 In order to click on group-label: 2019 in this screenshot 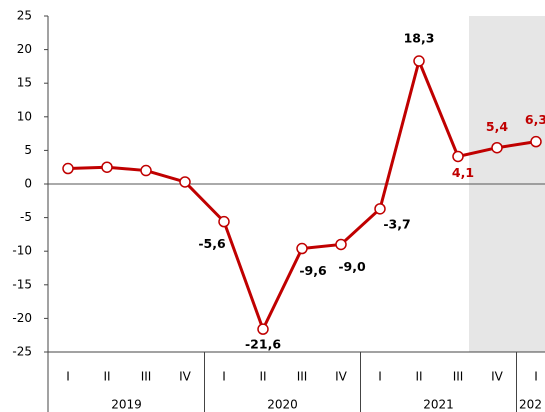, I will do `click(126, 405)`.